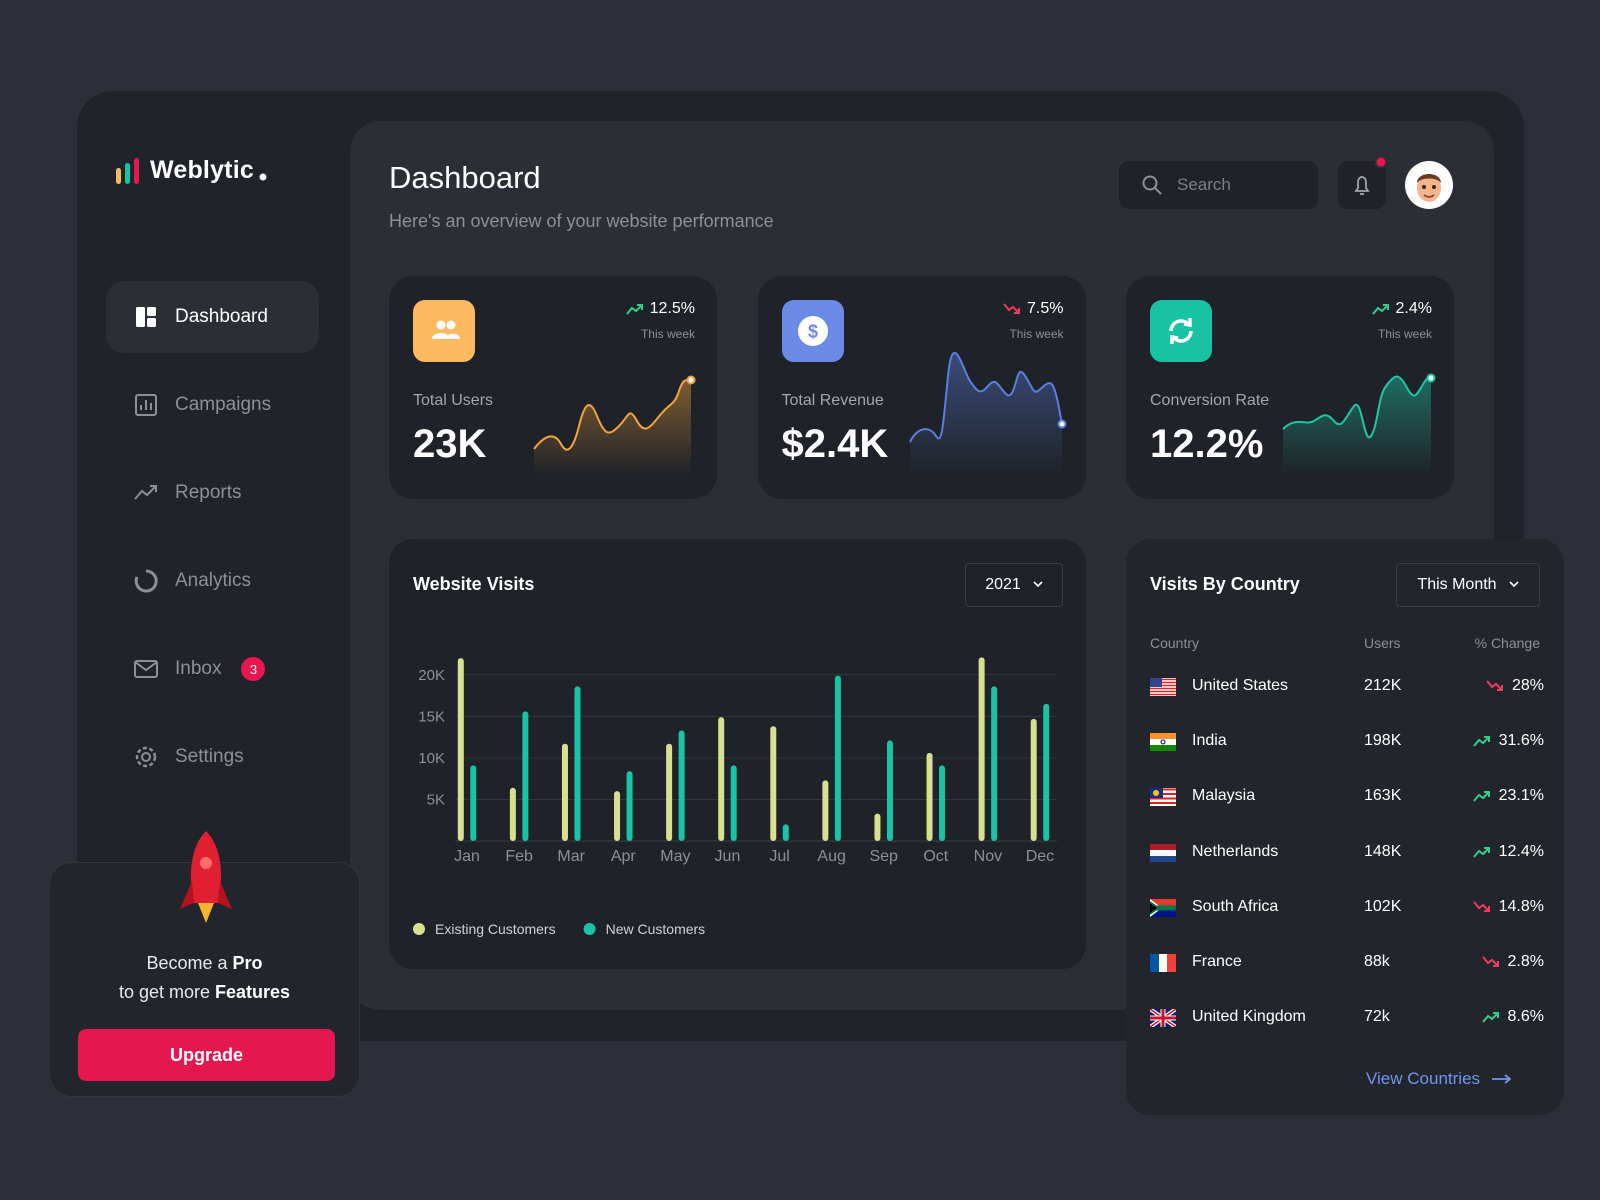  Describe the element at coordinates (779, 856) in the screenshot. I see `x-tick-label: Jul` at that location.